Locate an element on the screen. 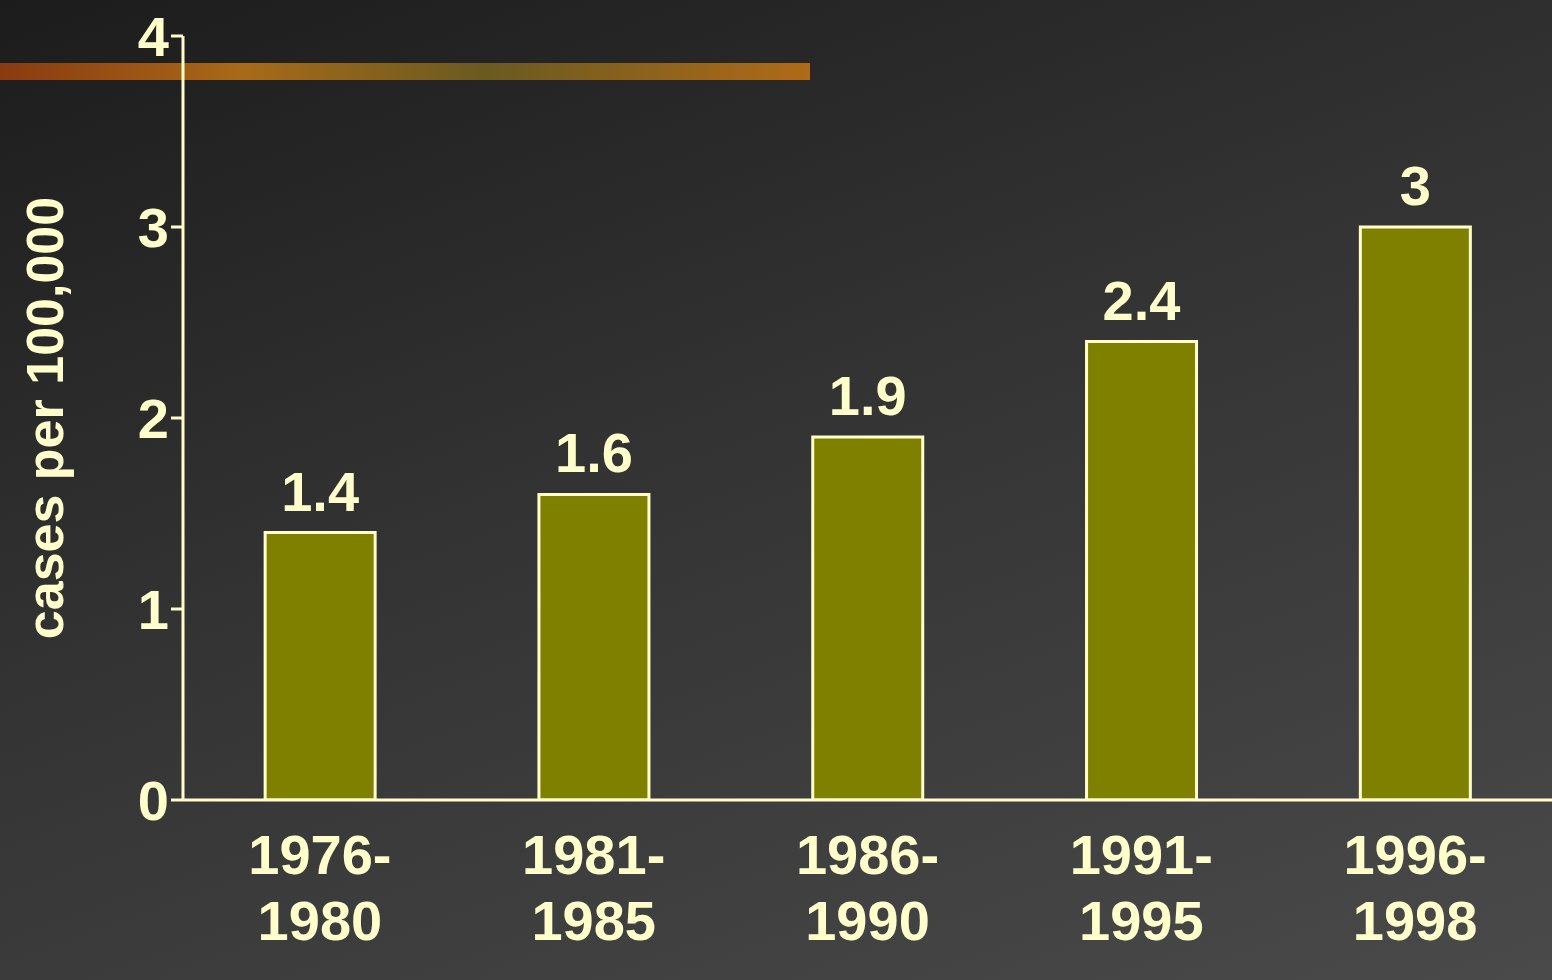  data-label: 1.9 is located at coordinates (867, 396).